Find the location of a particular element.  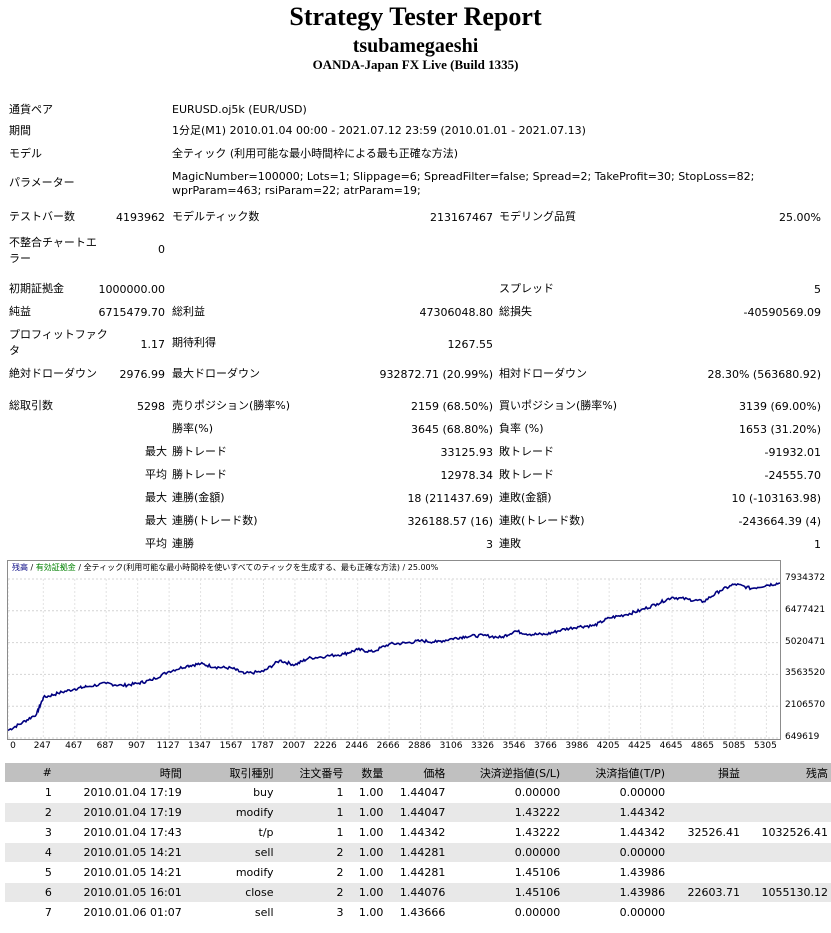

largest-win-value: 33125.93 is located at coordinates (467, 452).